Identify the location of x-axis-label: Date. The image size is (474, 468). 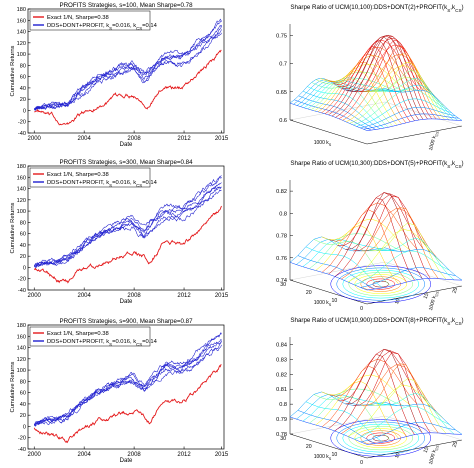
(126, 145).